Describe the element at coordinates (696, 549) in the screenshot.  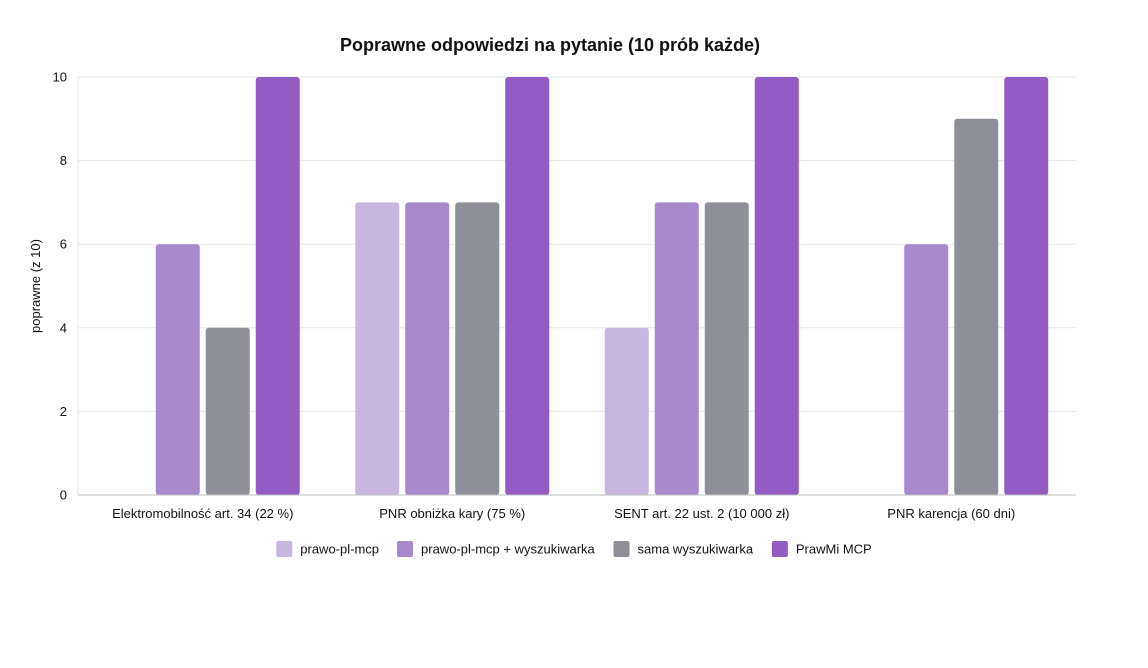
I see `legend-label-2: sama wyszukiwarka` at that location.